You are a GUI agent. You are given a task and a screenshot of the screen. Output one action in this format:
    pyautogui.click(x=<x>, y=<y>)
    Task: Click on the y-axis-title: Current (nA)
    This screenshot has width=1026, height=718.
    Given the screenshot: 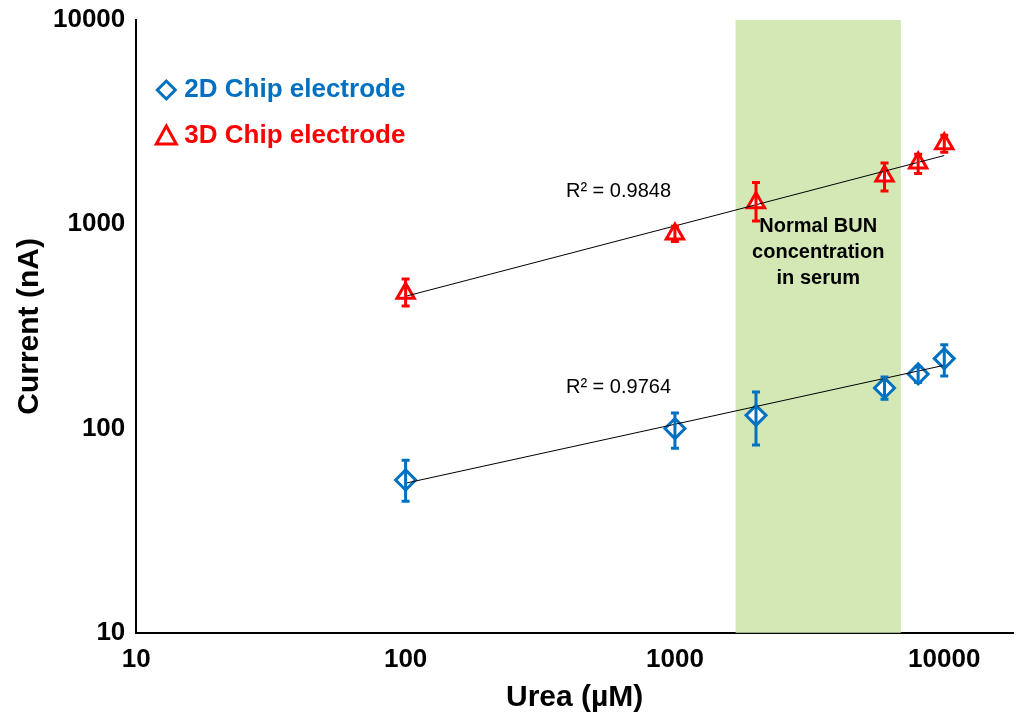 What is the action you would take?
    pyautogui.click(x=28, y=326)
    